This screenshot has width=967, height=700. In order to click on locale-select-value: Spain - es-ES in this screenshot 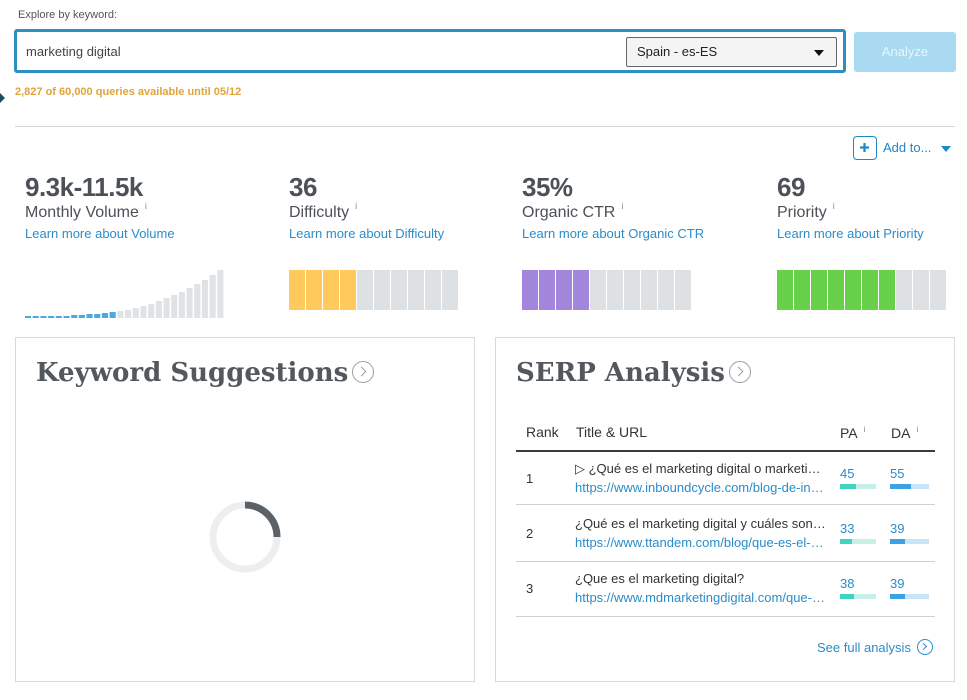, I will do `click(677, 51)`.